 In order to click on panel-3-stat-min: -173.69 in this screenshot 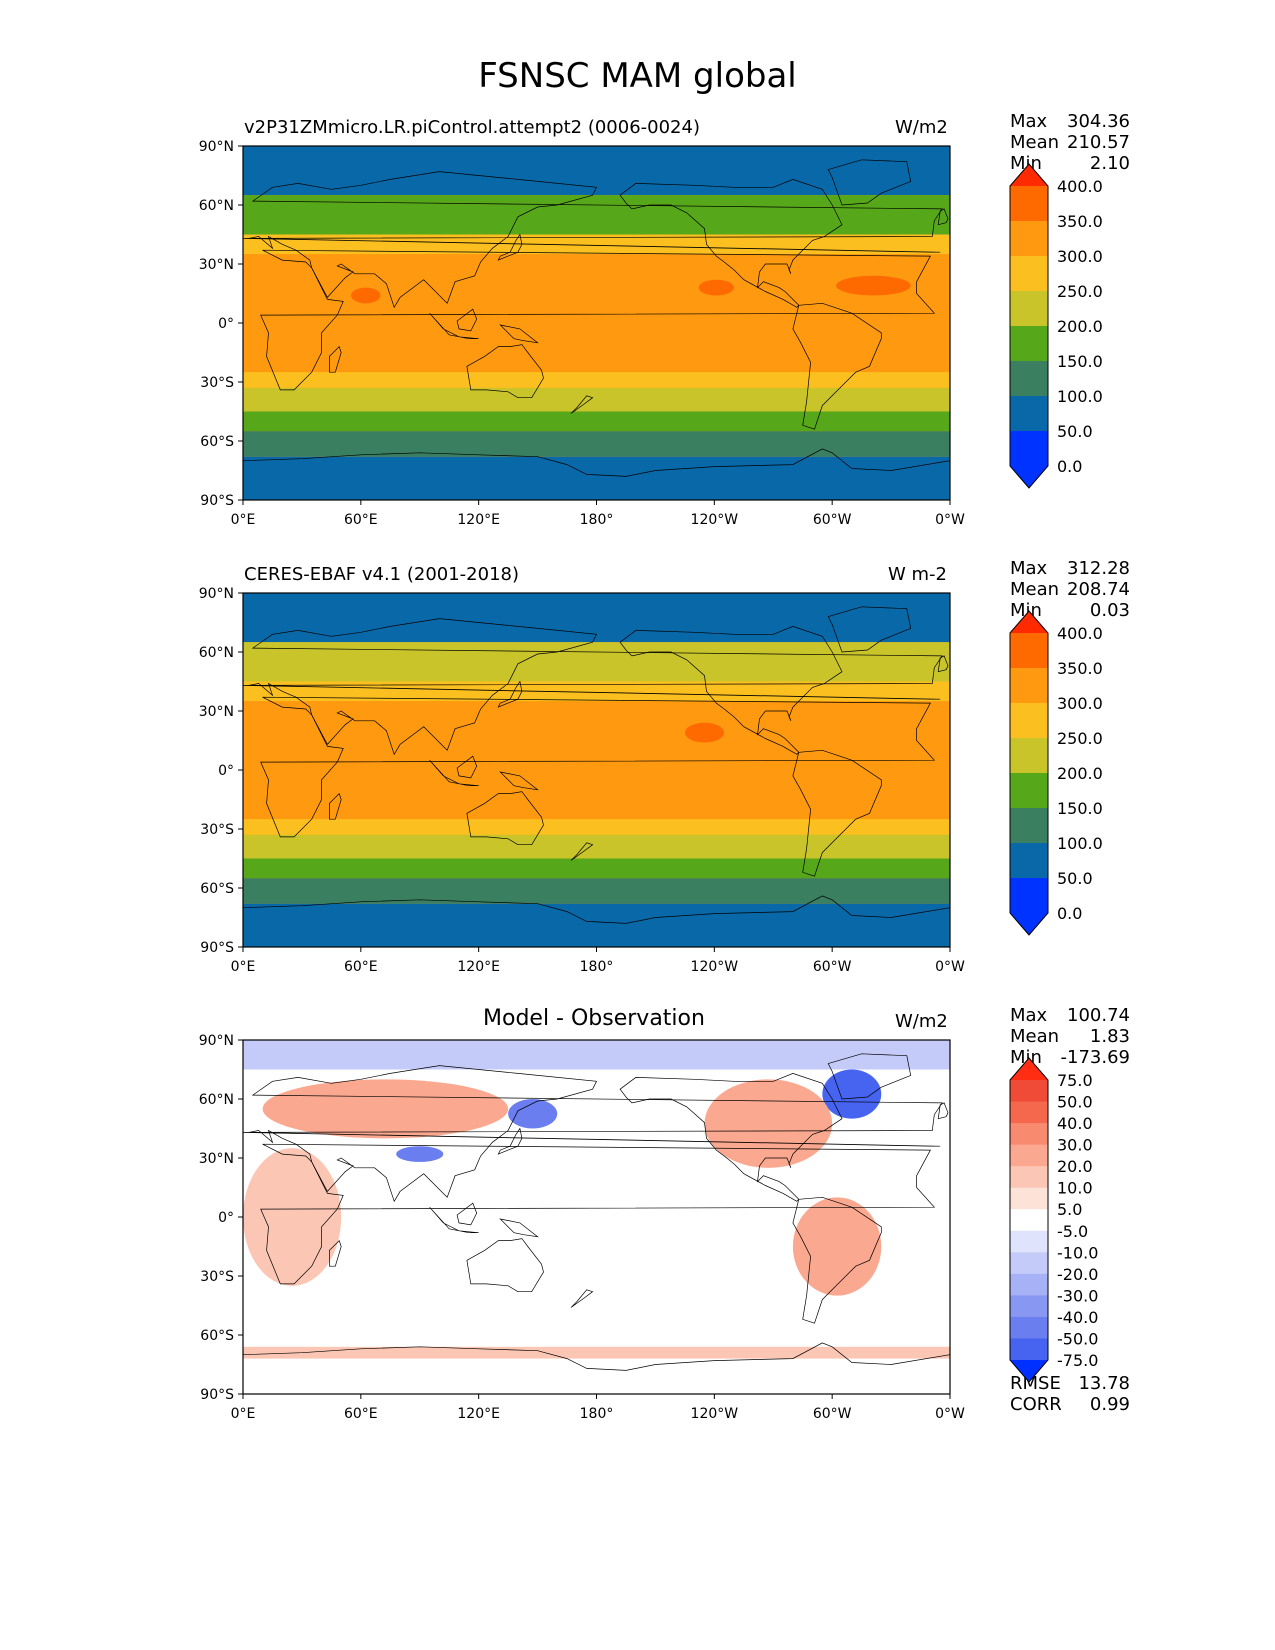, I will do `click(1095, 1057)`.